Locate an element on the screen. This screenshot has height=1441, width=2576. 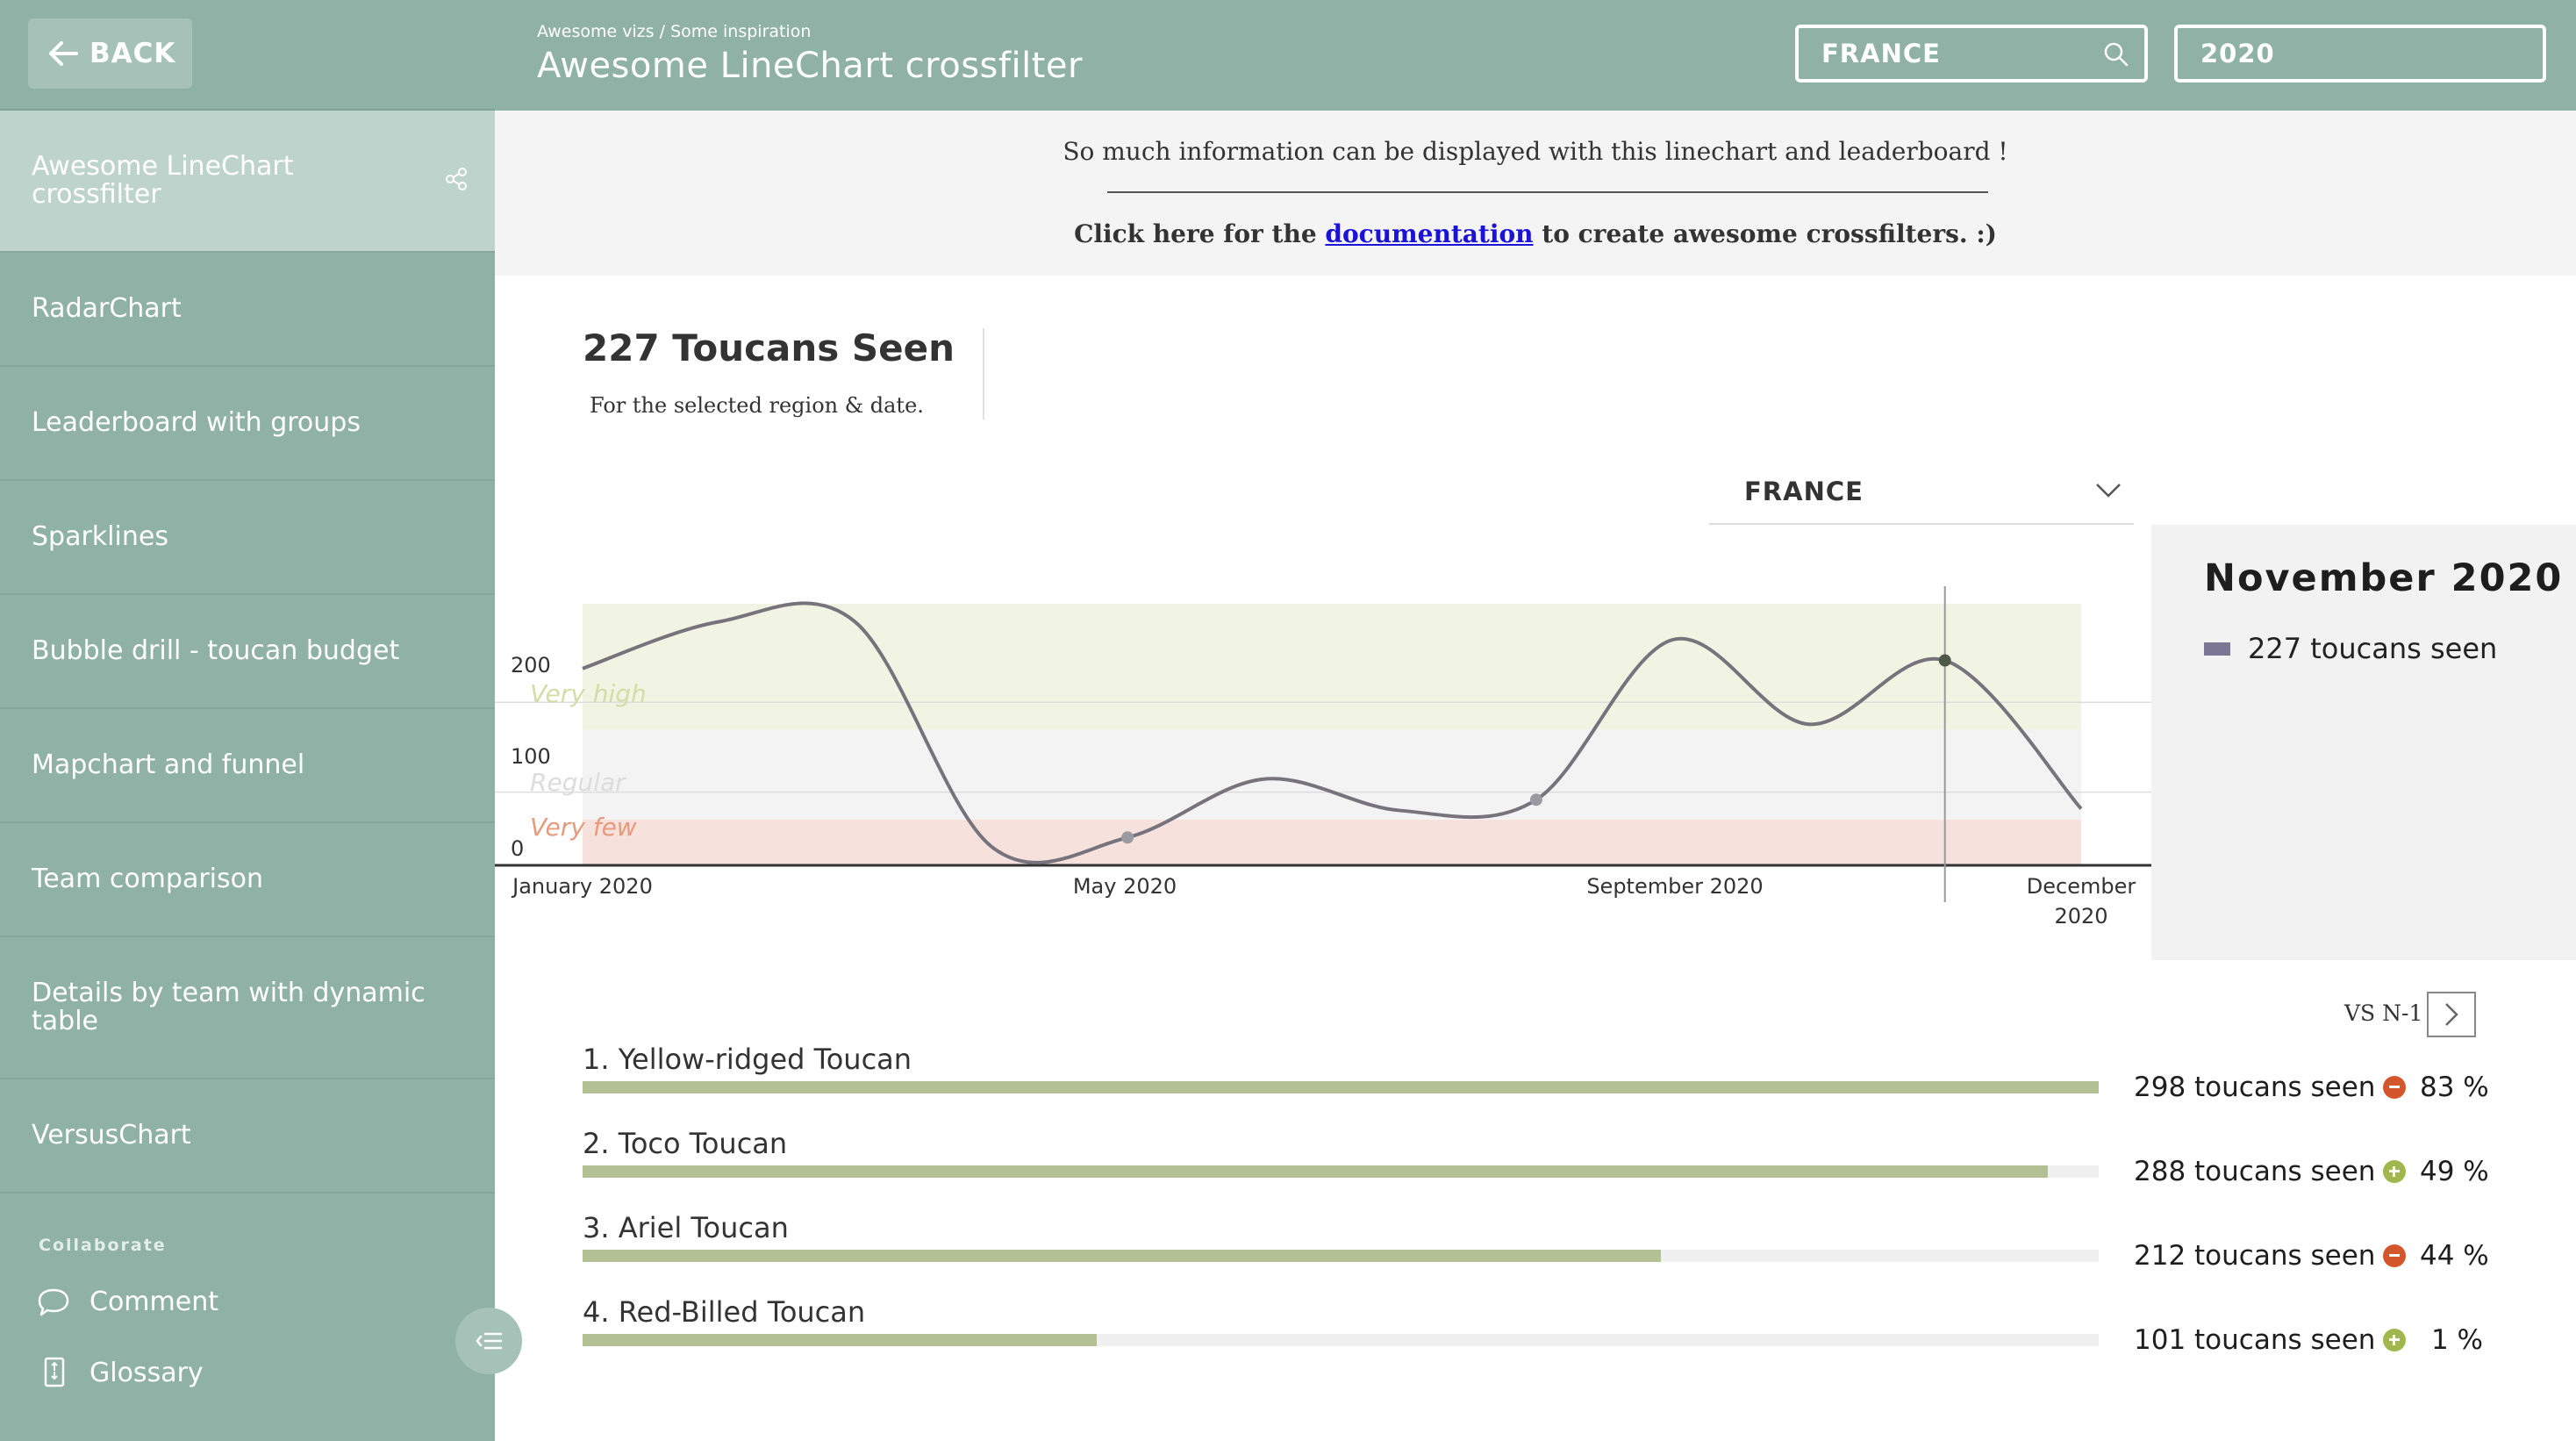
leaderboard-change: 49 % is located at coordinates (2454, 1171).